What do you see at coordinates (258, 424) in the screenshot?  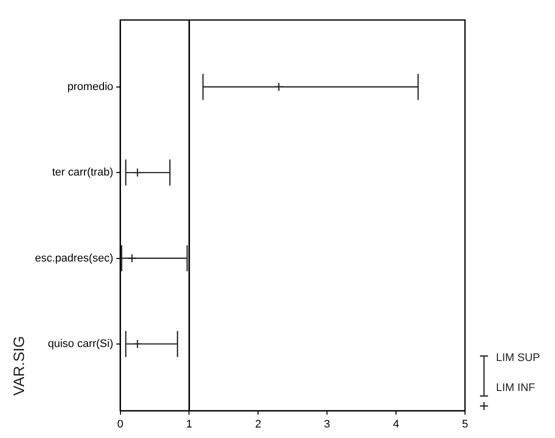 I see `x-tick-label: 2` at bounding box center [258, 424].